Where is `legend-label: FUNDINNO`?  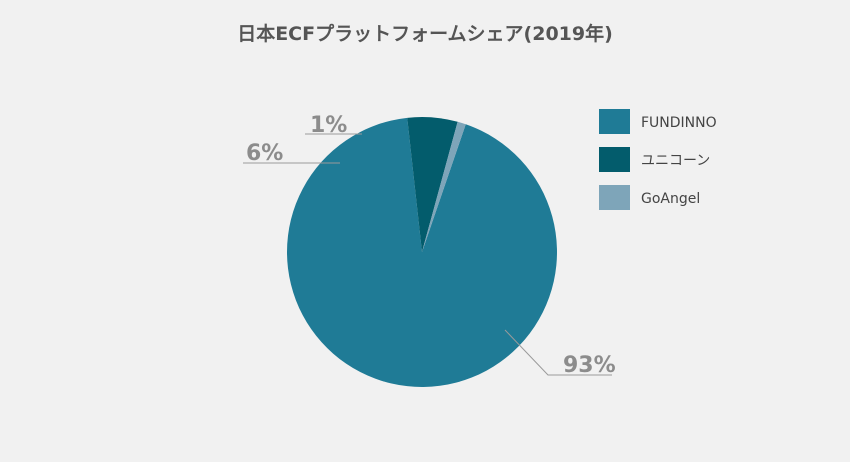 legend-label: FUNDINNO is located at coordinates (679, 123).